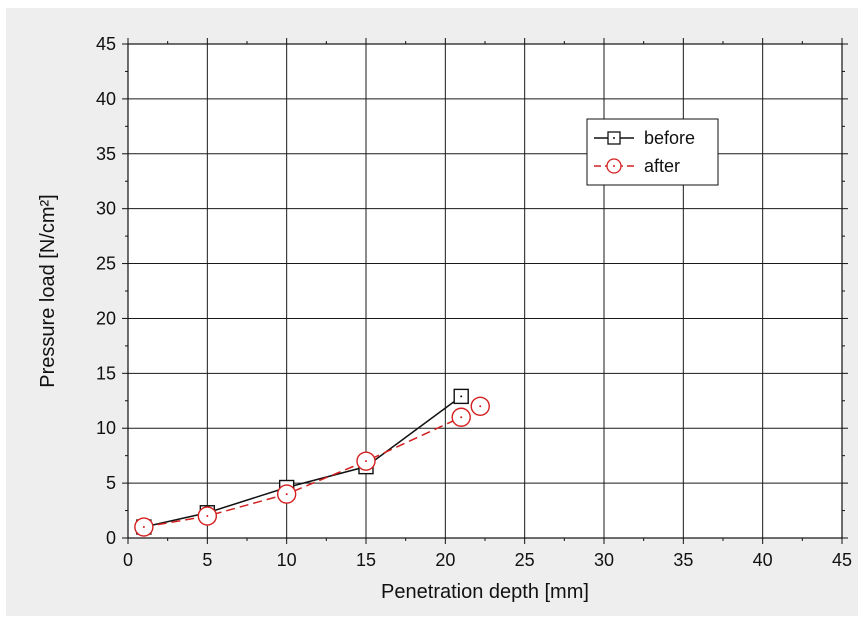  I want to click on x-tick-label: 5, so click(207, 560).